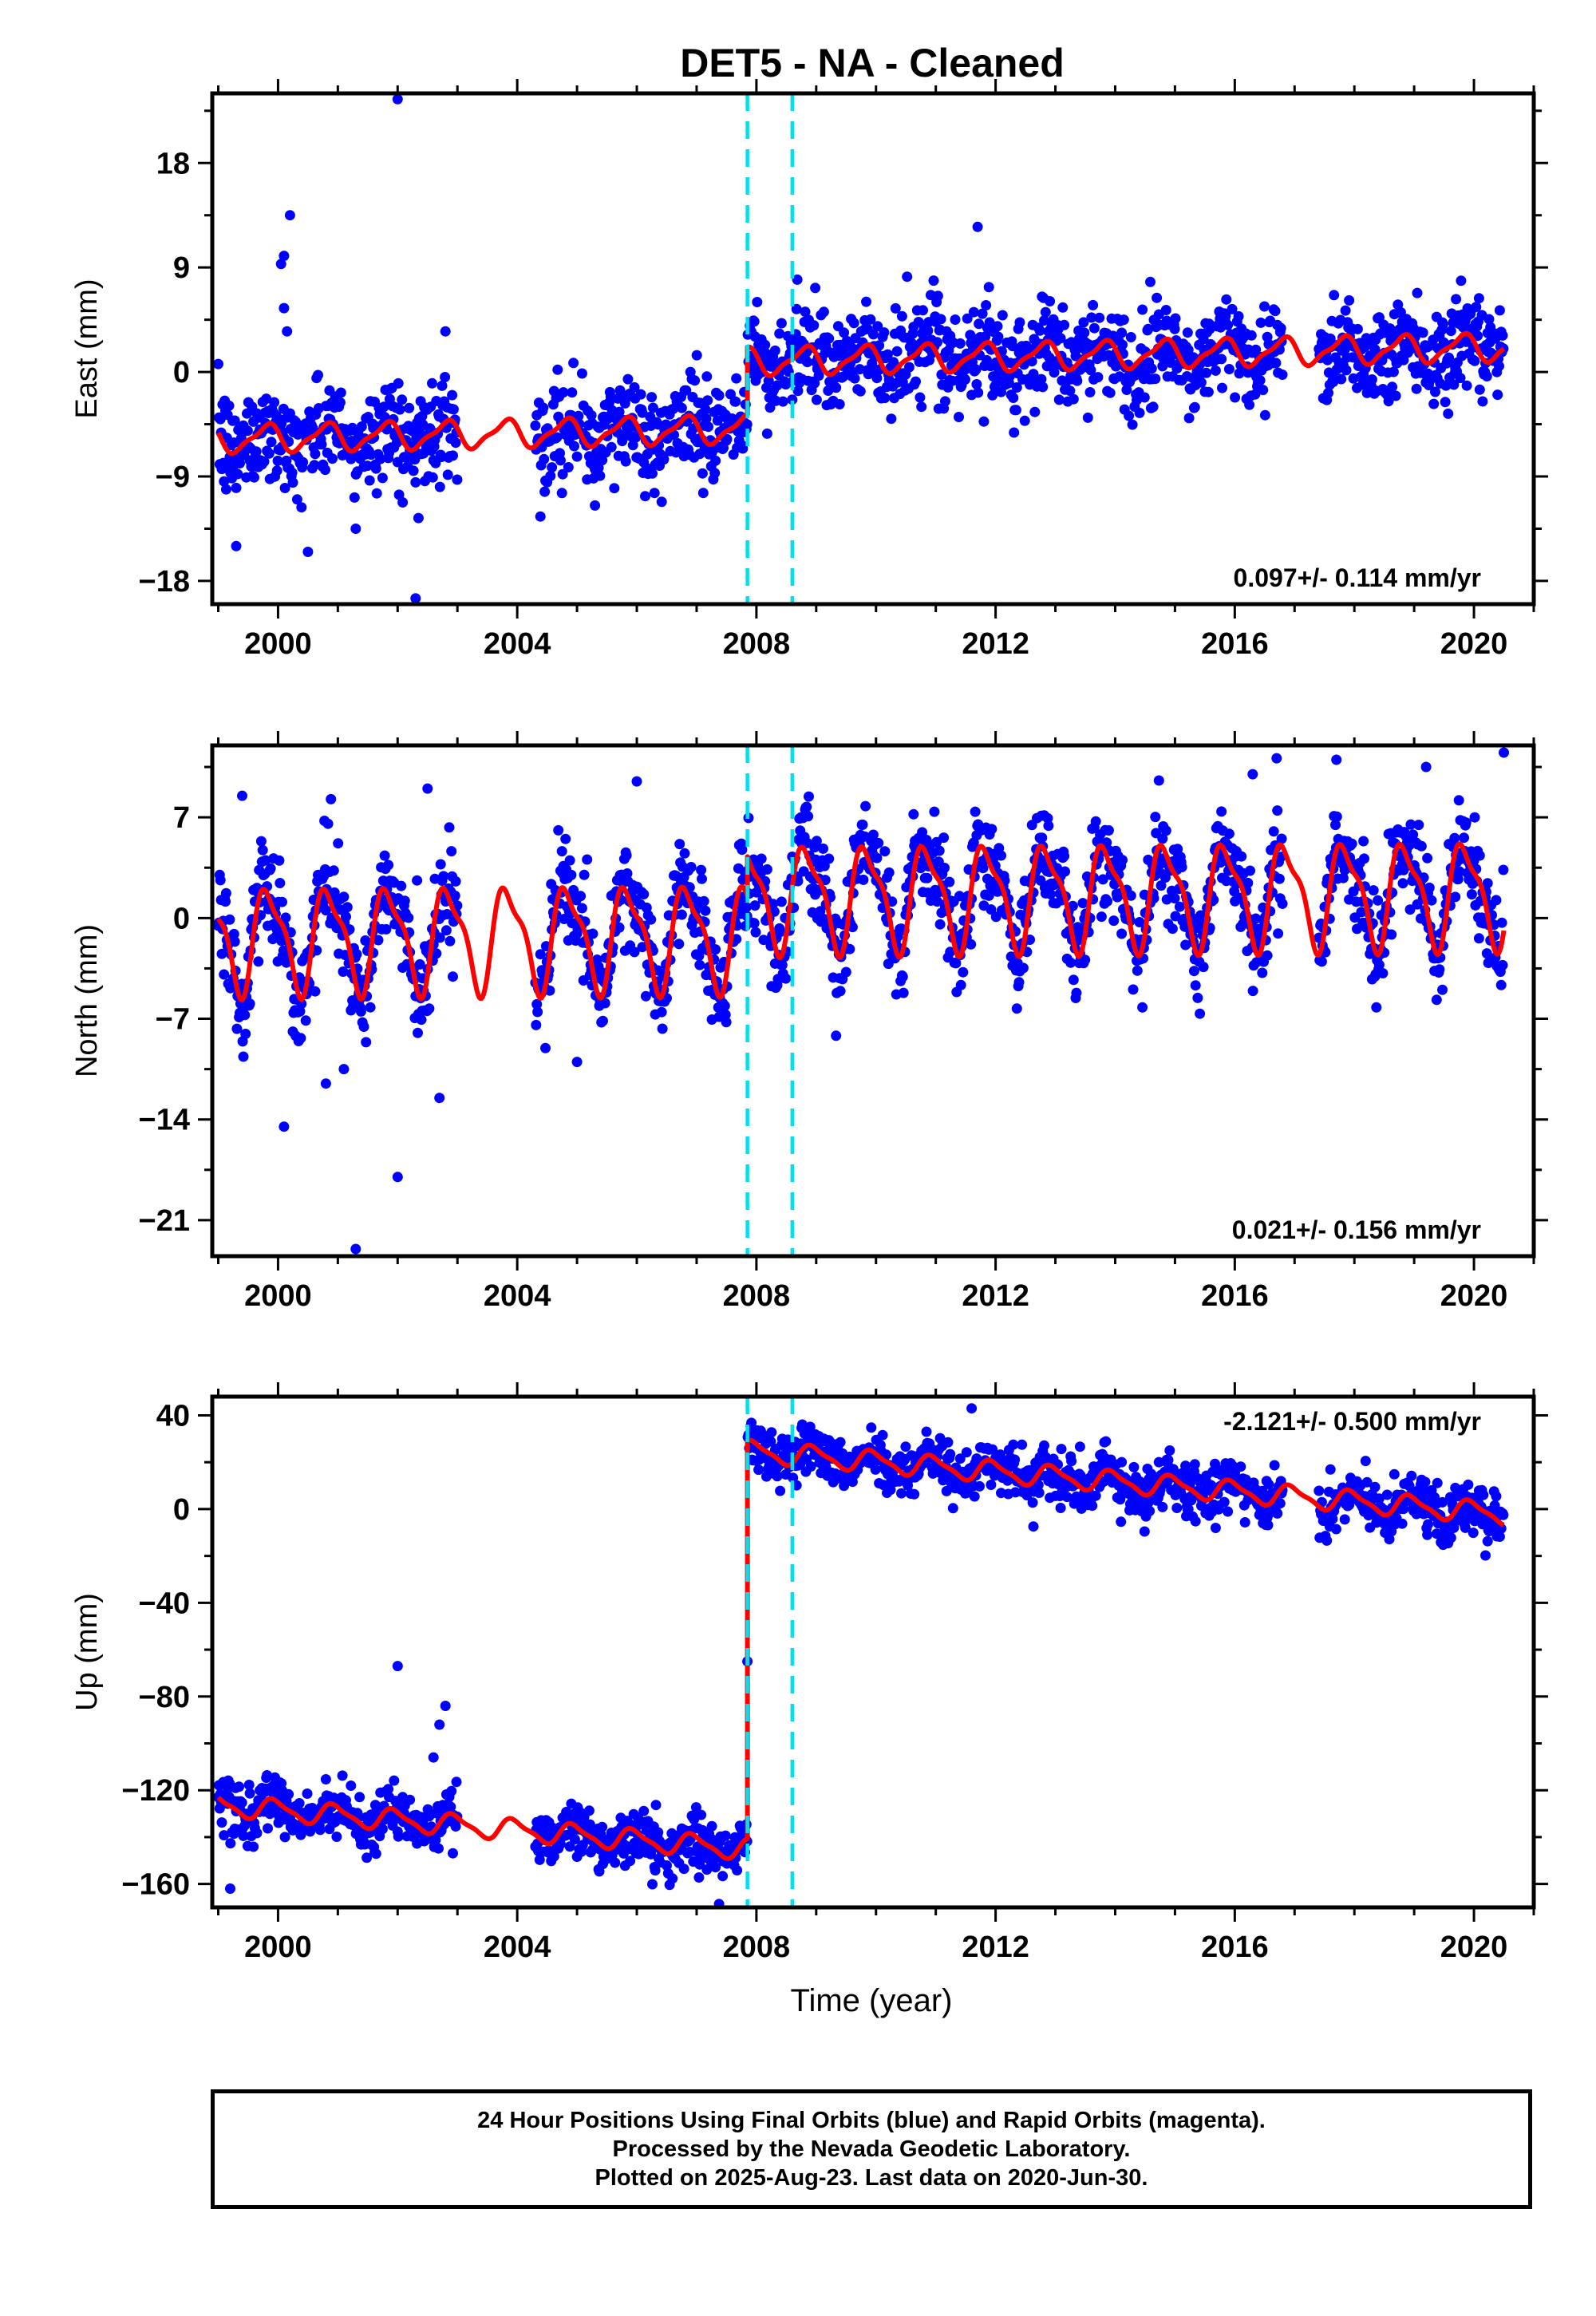 The height and width of the screenshot is (2316, 1596). Describe the element at coordinates (181, 918) in the screenshot. I see `y-tick-label: 0` at that location.